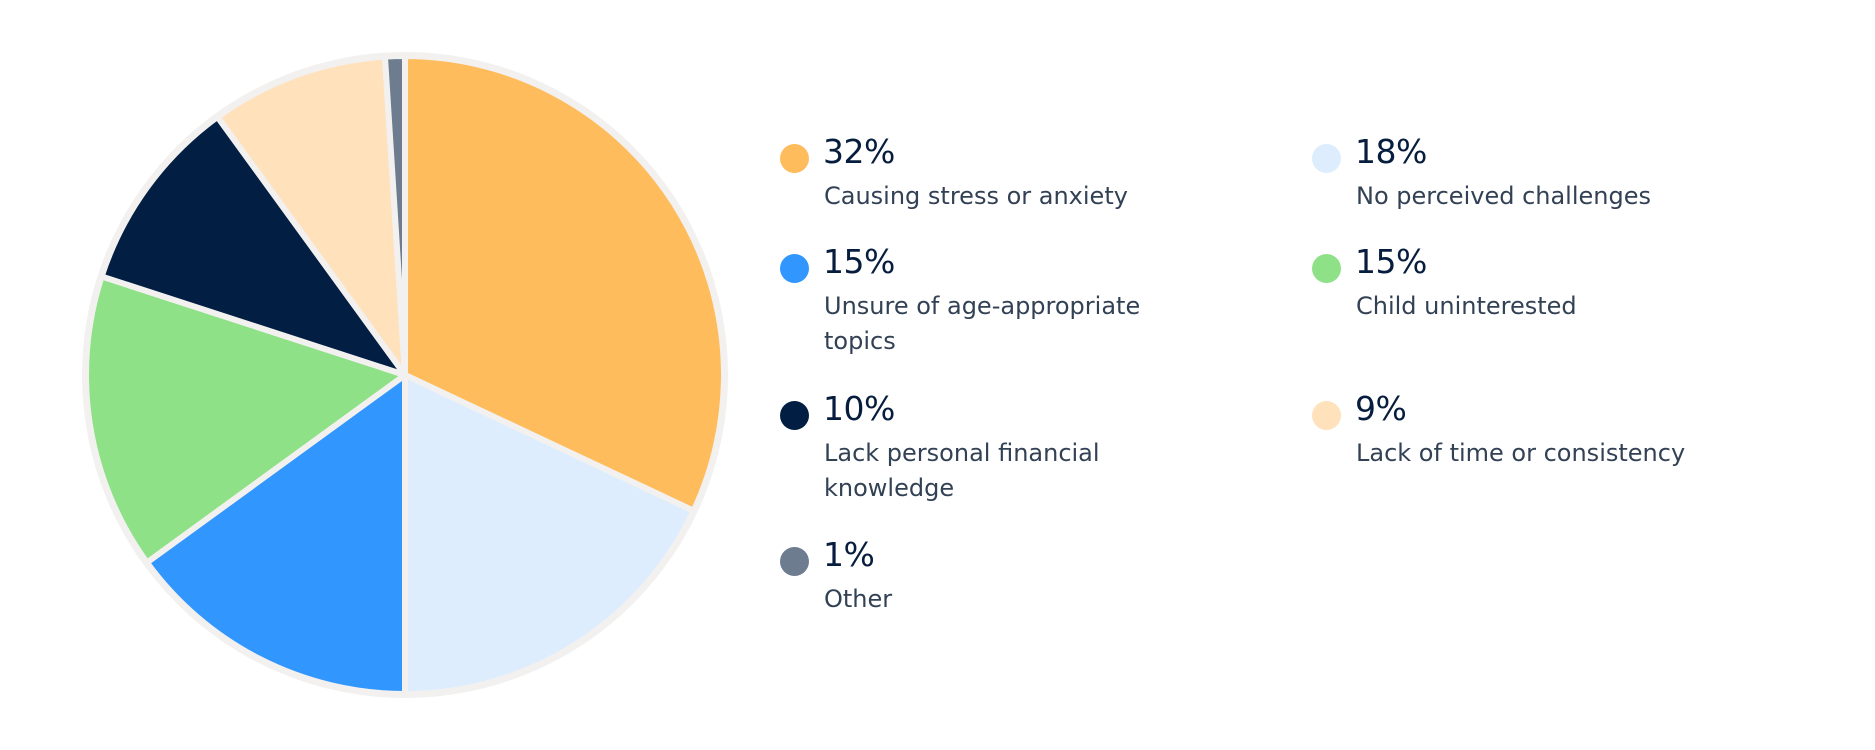 This screenshot has width=1875, height=750. Describe the element at coordinates (1391, 151) in the screenshot. I see `legend-value: 18%` at that location.